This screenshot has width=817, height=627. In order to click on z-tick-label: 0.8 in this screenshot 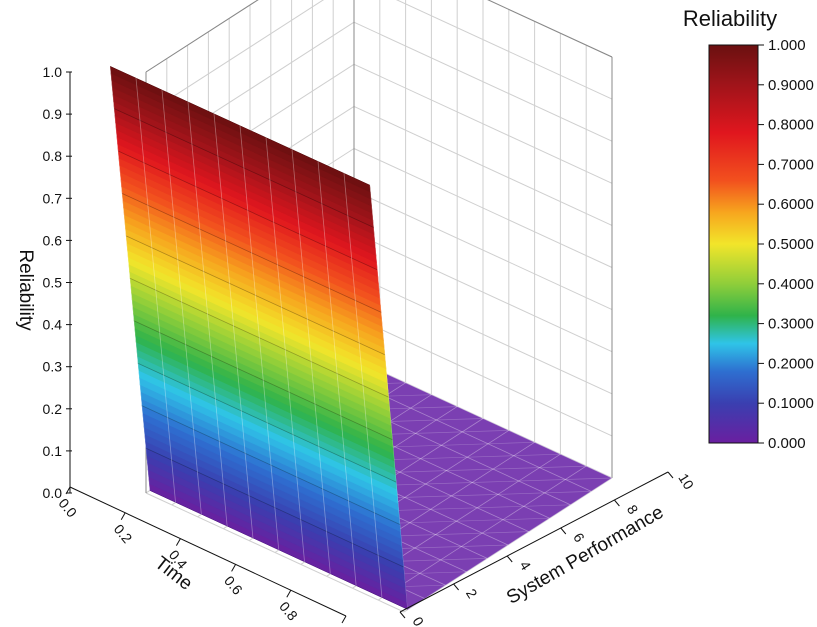, I will do `click(53, 156)`.